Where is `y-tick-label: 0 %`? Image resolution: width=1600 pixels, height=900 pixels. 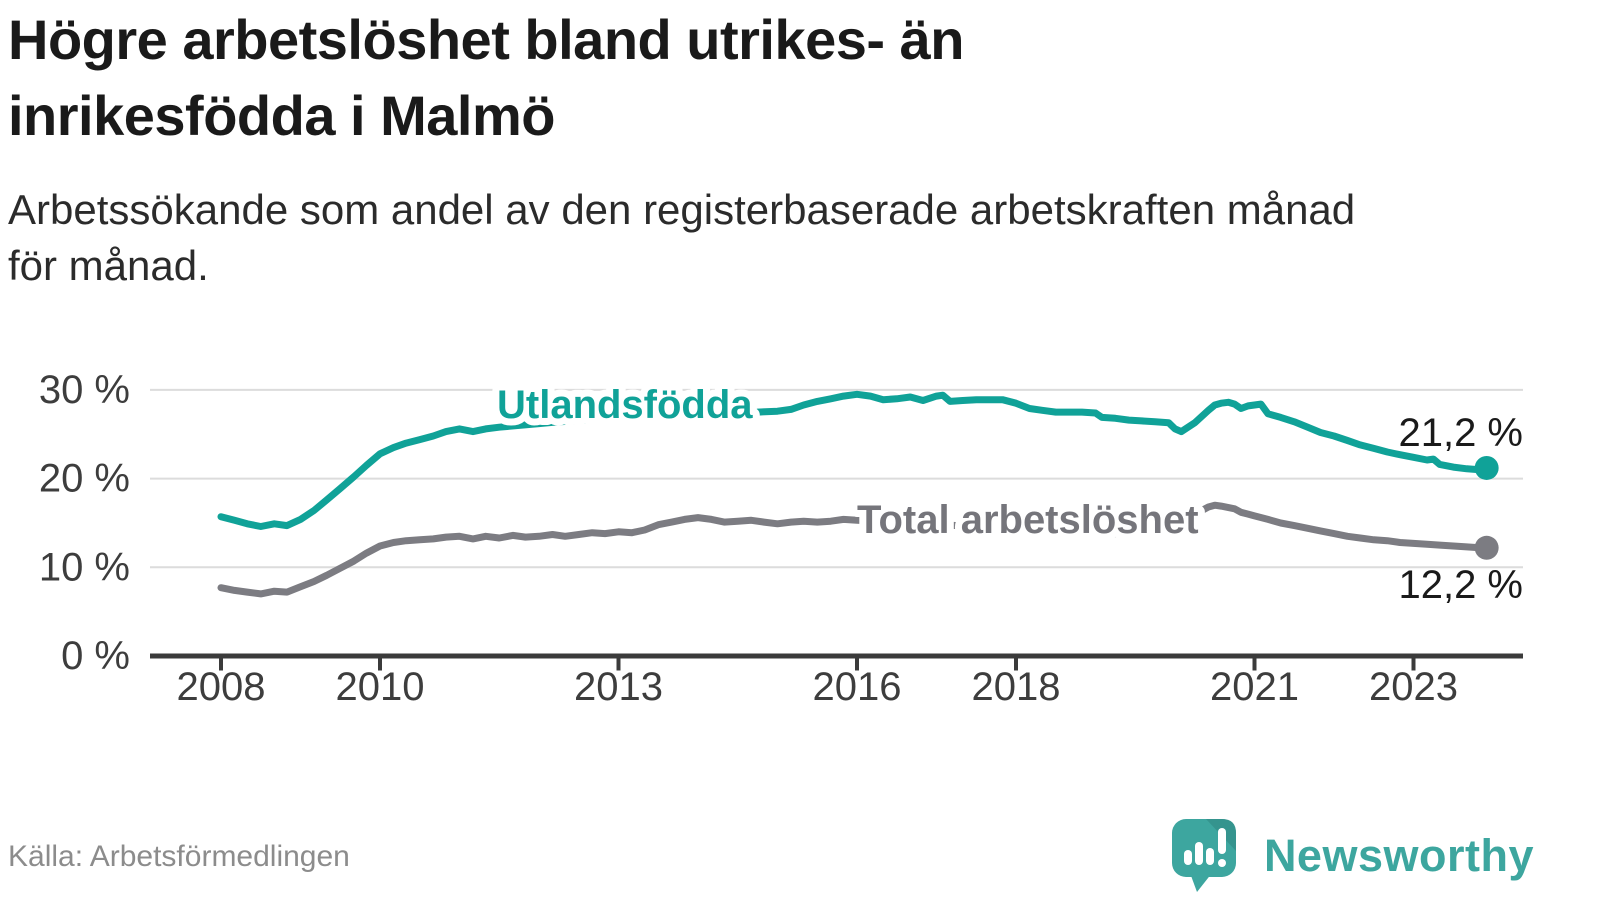 y-tick-label: 0 % is located at coordinates (95, 656).